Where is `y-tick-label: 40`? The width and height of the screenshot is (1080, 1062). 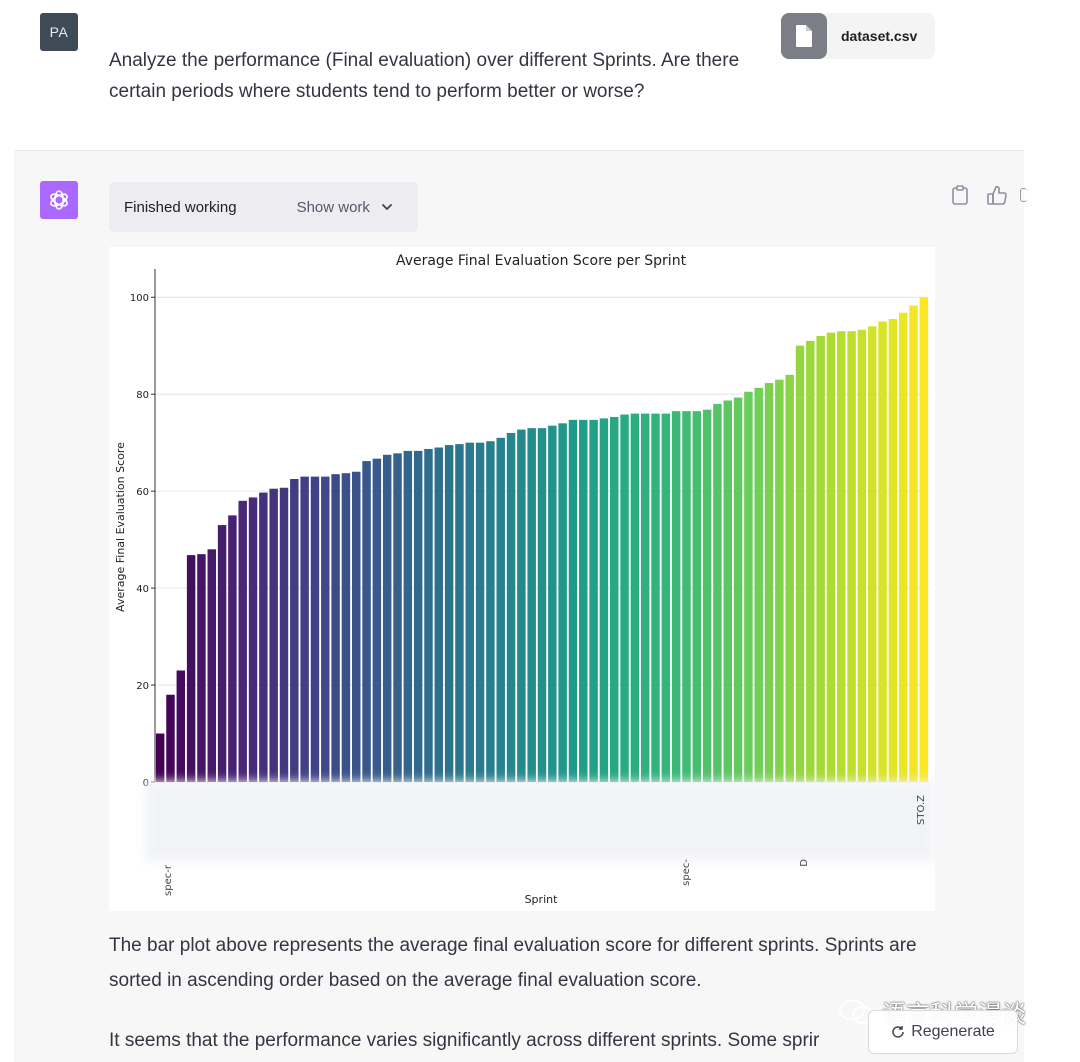 y-tick-label: 40 is located at coordinates (142, 589).